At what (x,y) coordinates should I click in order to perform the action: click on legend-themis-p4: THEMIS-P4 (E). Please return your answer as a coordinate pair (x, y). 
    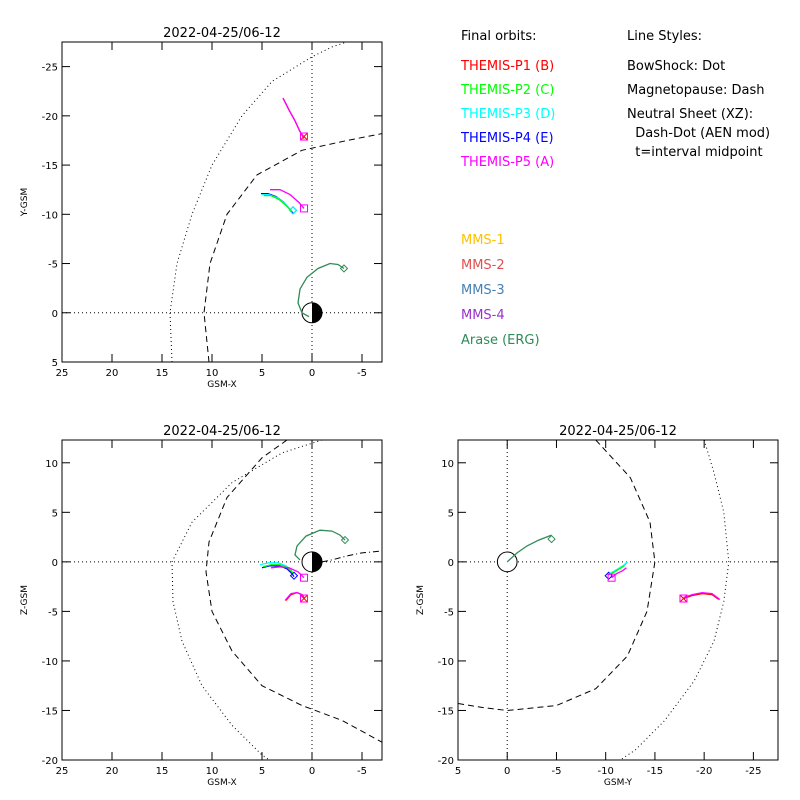
    Looking at the image, I should click on (507, 138).